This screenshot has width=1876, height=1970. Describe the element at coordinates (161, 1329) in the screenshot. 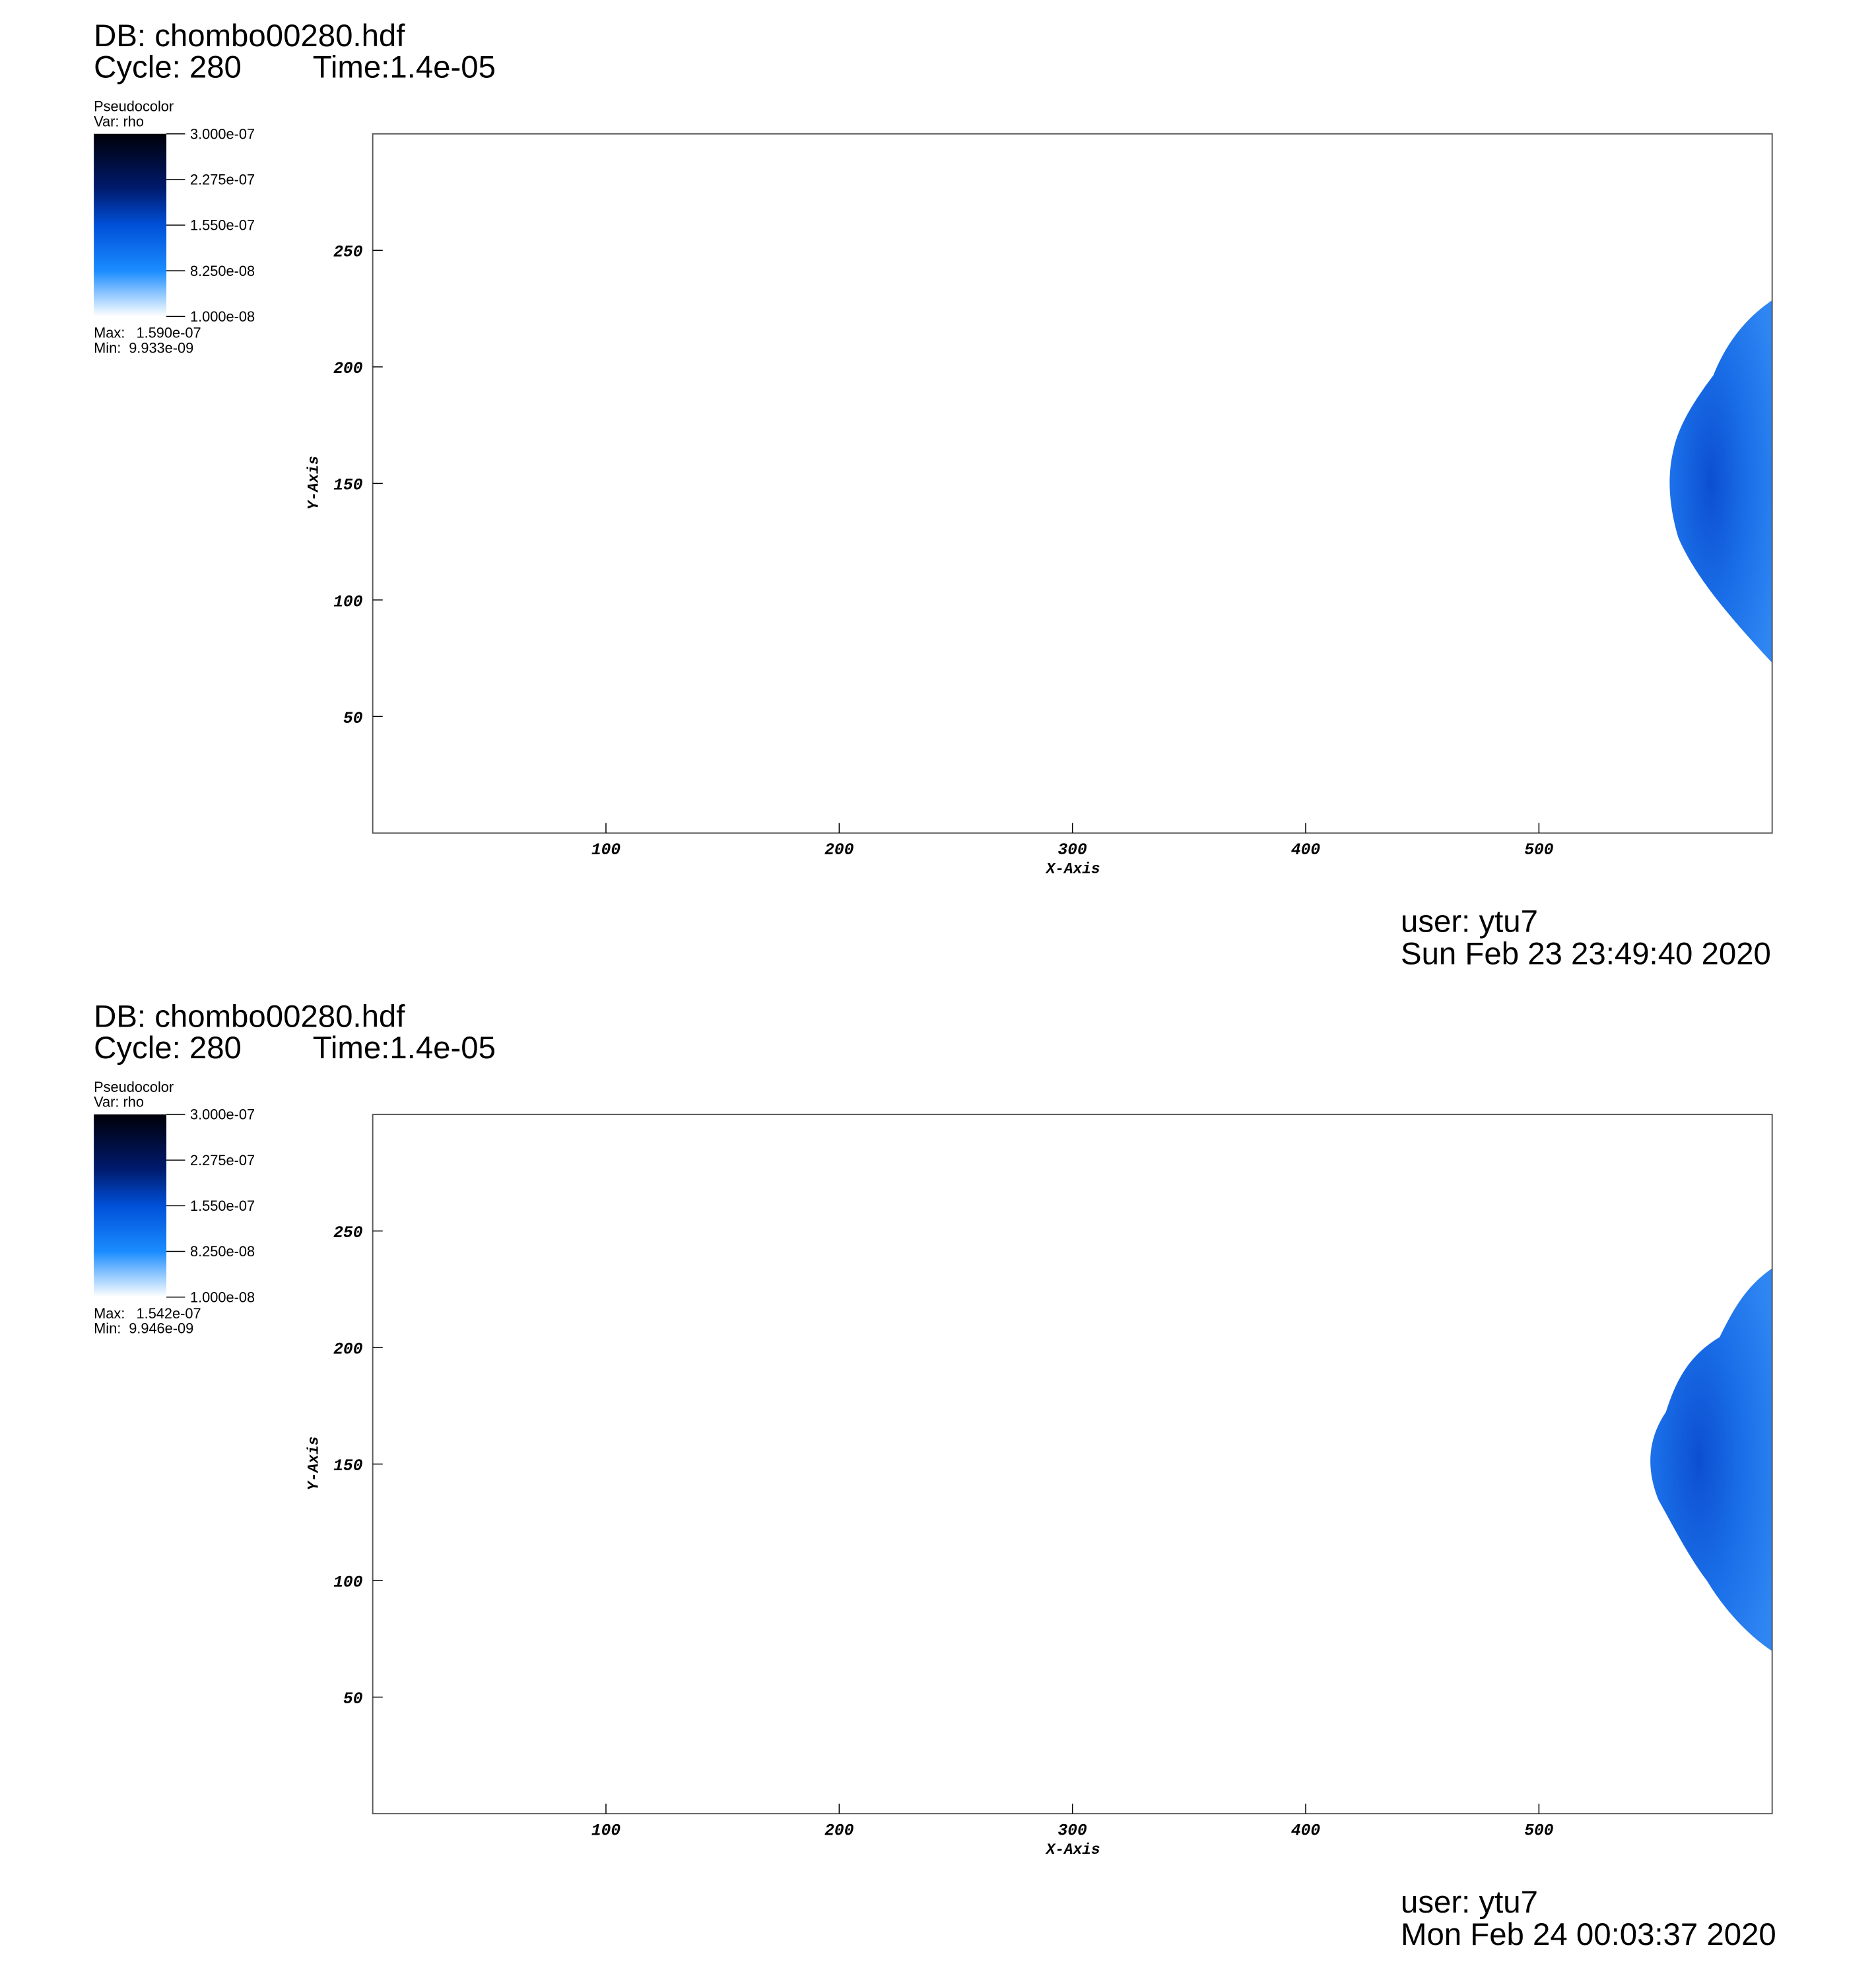

I see `min-value: 9.946e-09` at that location.